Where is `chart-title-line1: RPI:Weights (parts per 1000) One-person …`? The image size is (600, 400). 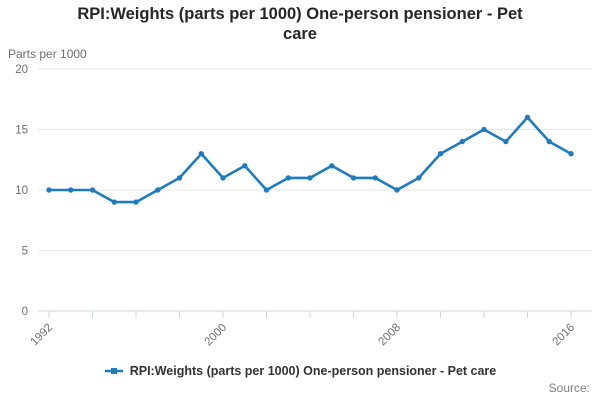 chart-title-line1: RPI:Weights (parts per 1000) One-person … is located at coordinates (300, 14).